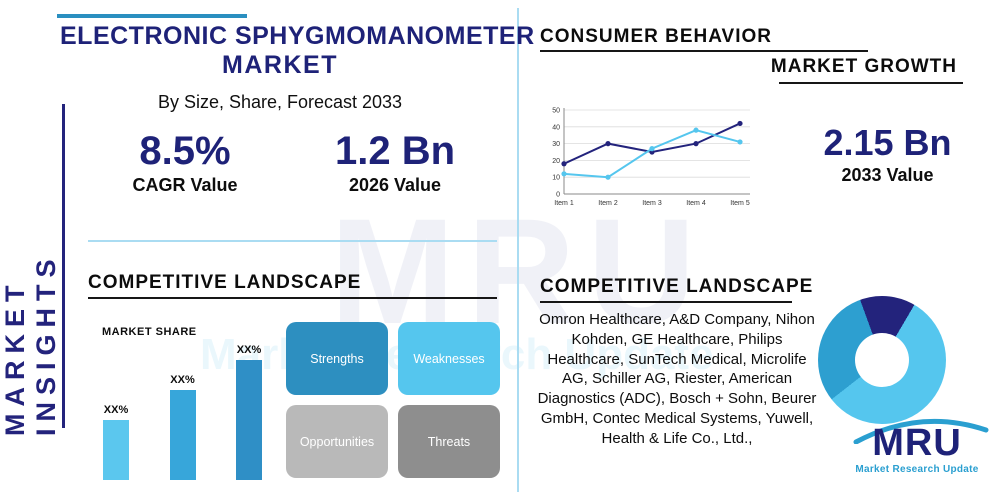  What do you see at coordinates (696, 203) in the screenshot?
I see `svg-text: Item 4` at bounding box center [696, 203].